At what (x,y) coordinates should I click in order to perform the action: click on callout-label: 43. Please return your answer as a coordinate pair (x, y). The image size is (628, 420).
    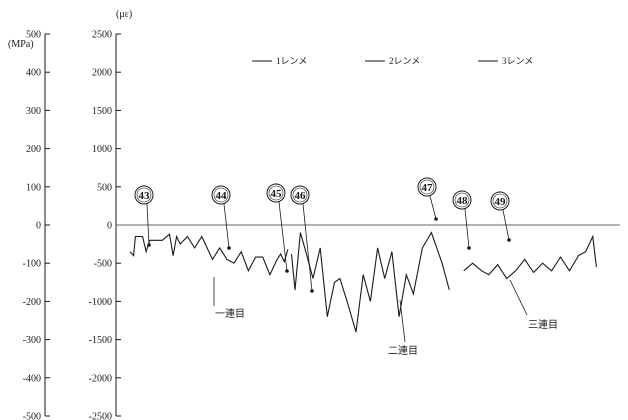
    Looking at the image, I should click on (145, 196).